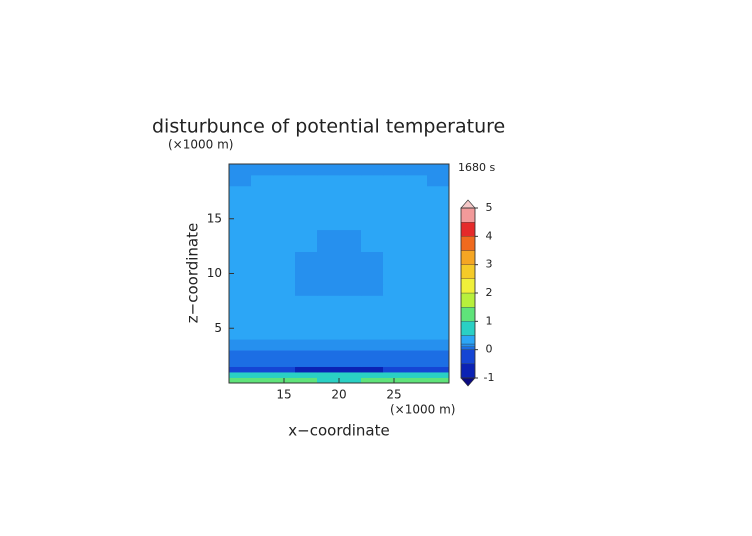 Image resolution: width=752 pixels, height=536 pixels. I want to click on colorbar-tick-label: 3, so click(489, 264).